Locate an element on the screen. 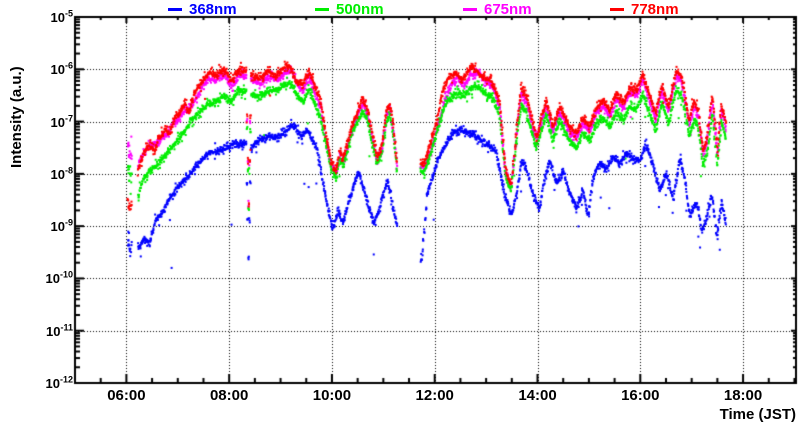  y-tick-label-1e-7: 10⁻⁷ is located at coordinates (61, 121).